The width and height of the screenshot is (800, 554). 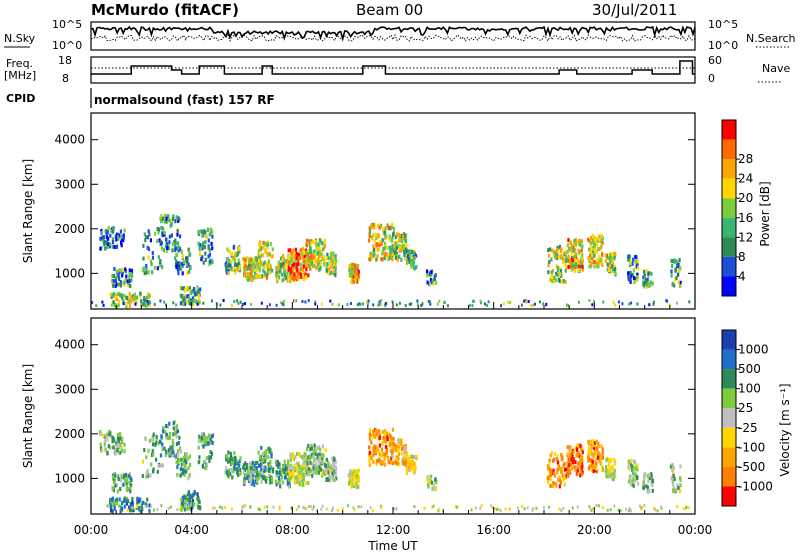 I want to click on x-tick-label: 16:00, so click(x=493, y=530).